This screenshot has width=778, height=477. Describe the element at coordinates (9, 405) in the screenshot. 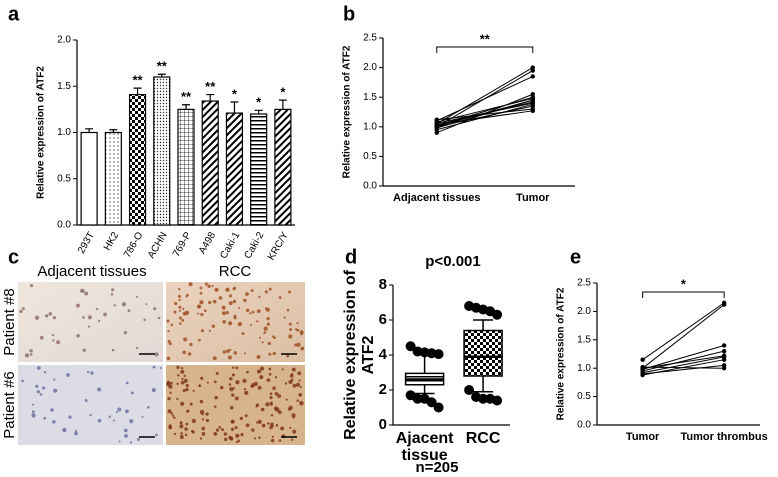

I see `row-label: Patient #6` at that location.